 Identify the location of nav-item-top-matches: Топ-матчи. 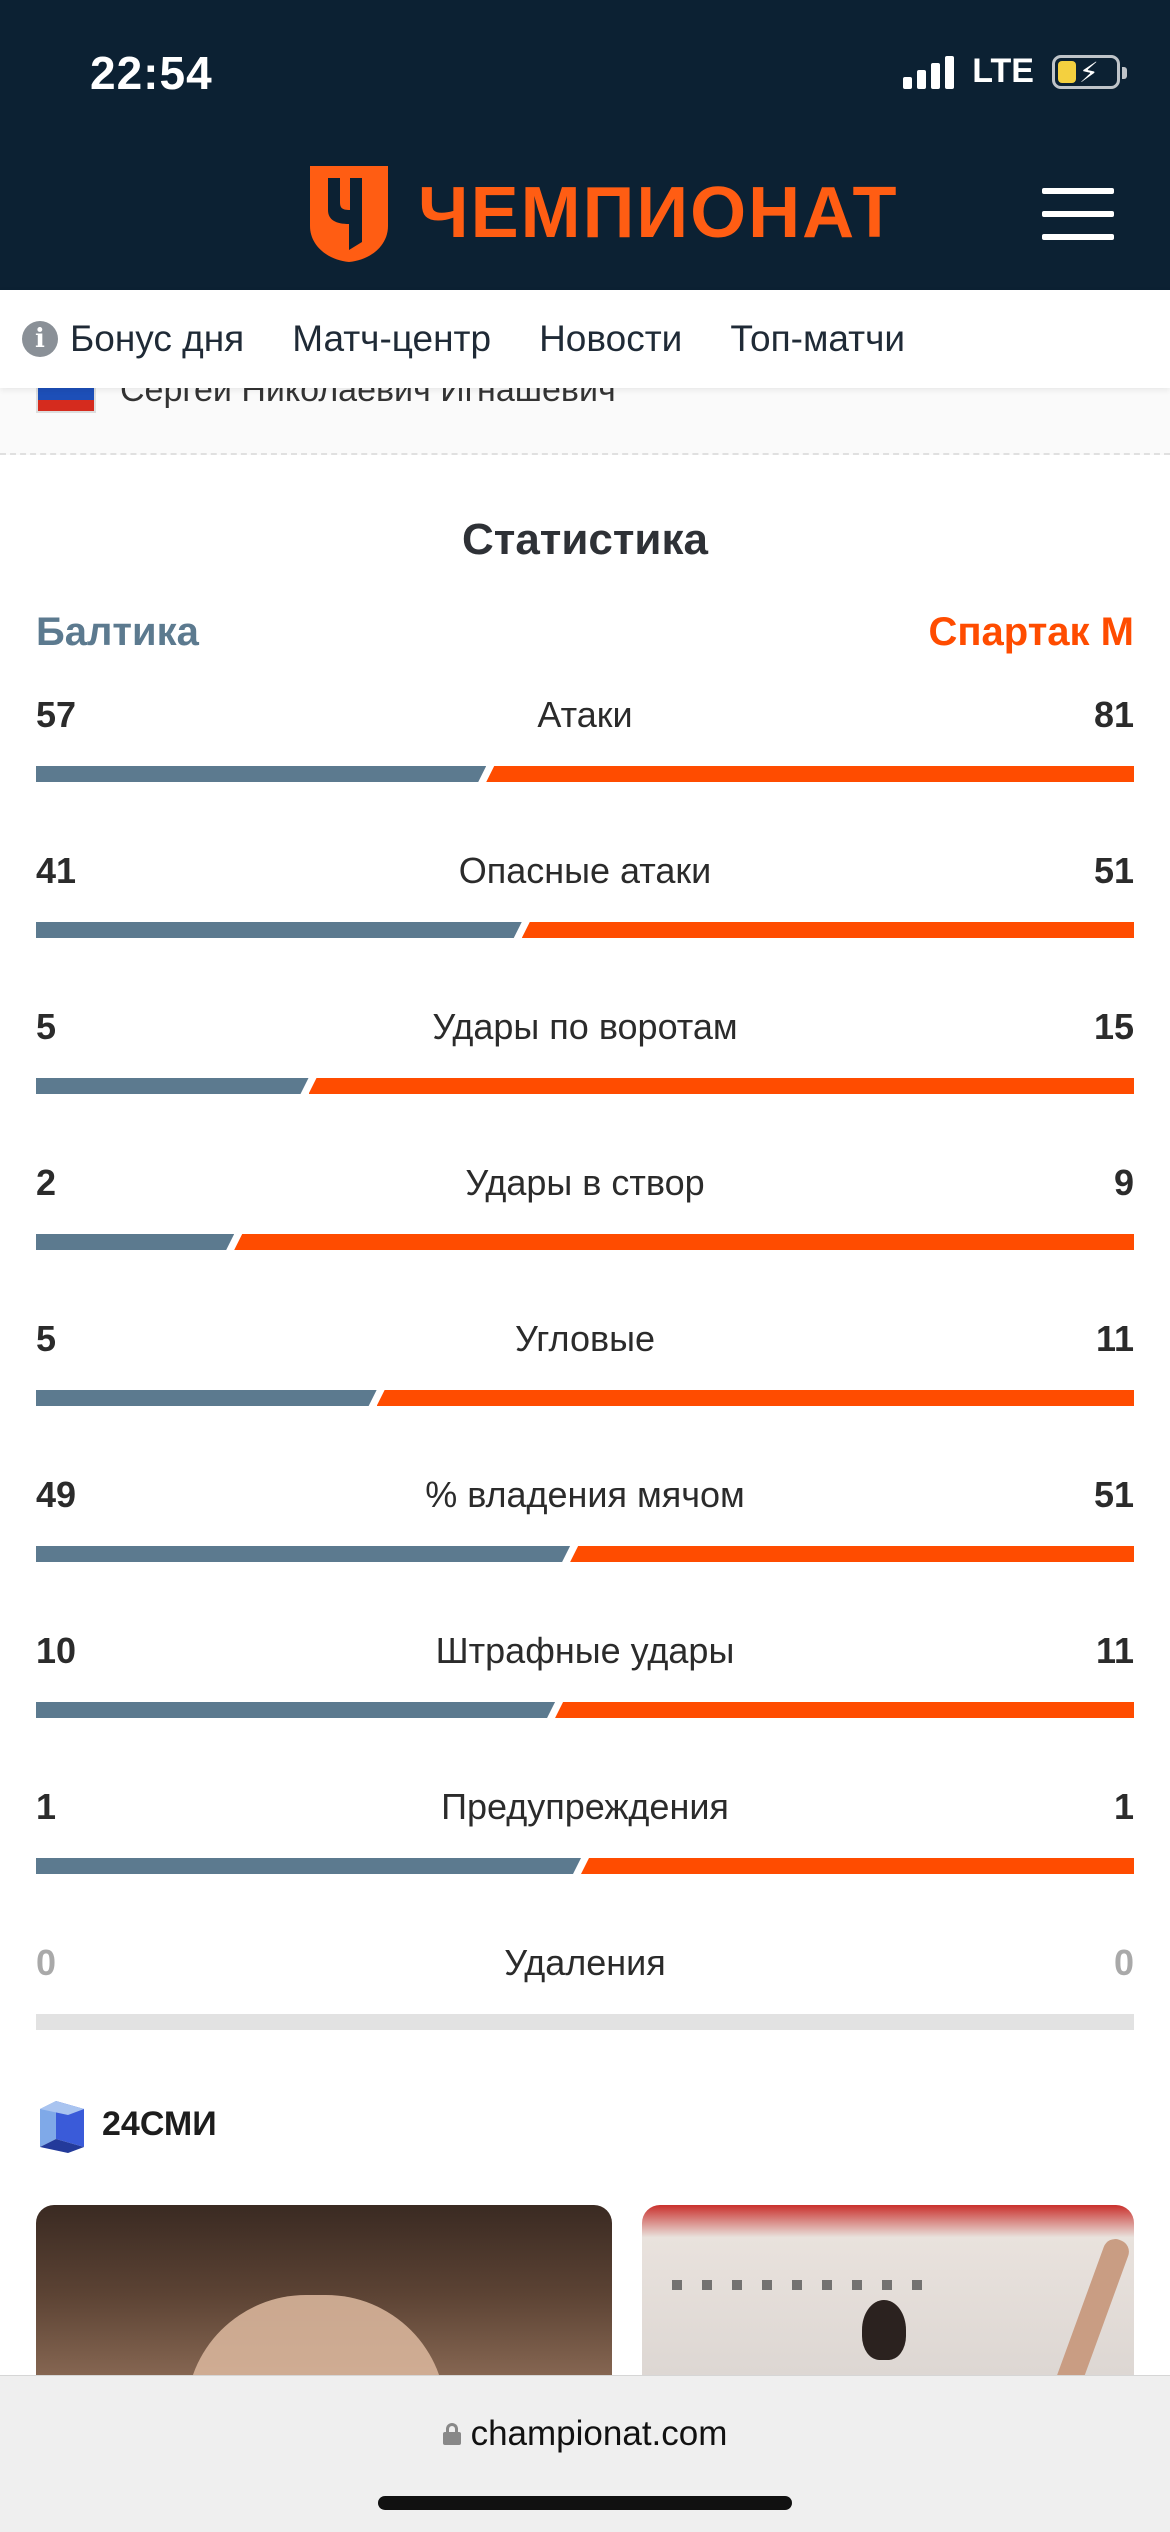
(817, 339).